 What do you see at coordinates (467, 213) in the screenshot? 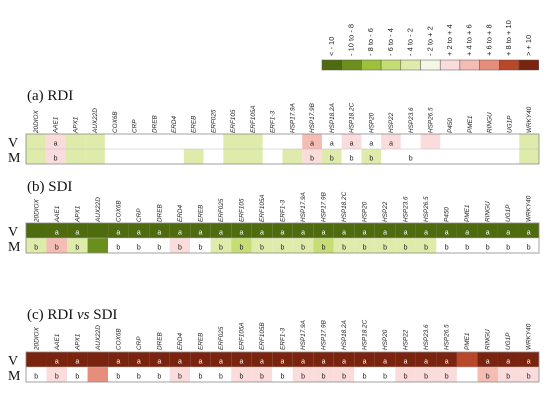
I see `gene-label: PME1` at bounding box center [467, 213].